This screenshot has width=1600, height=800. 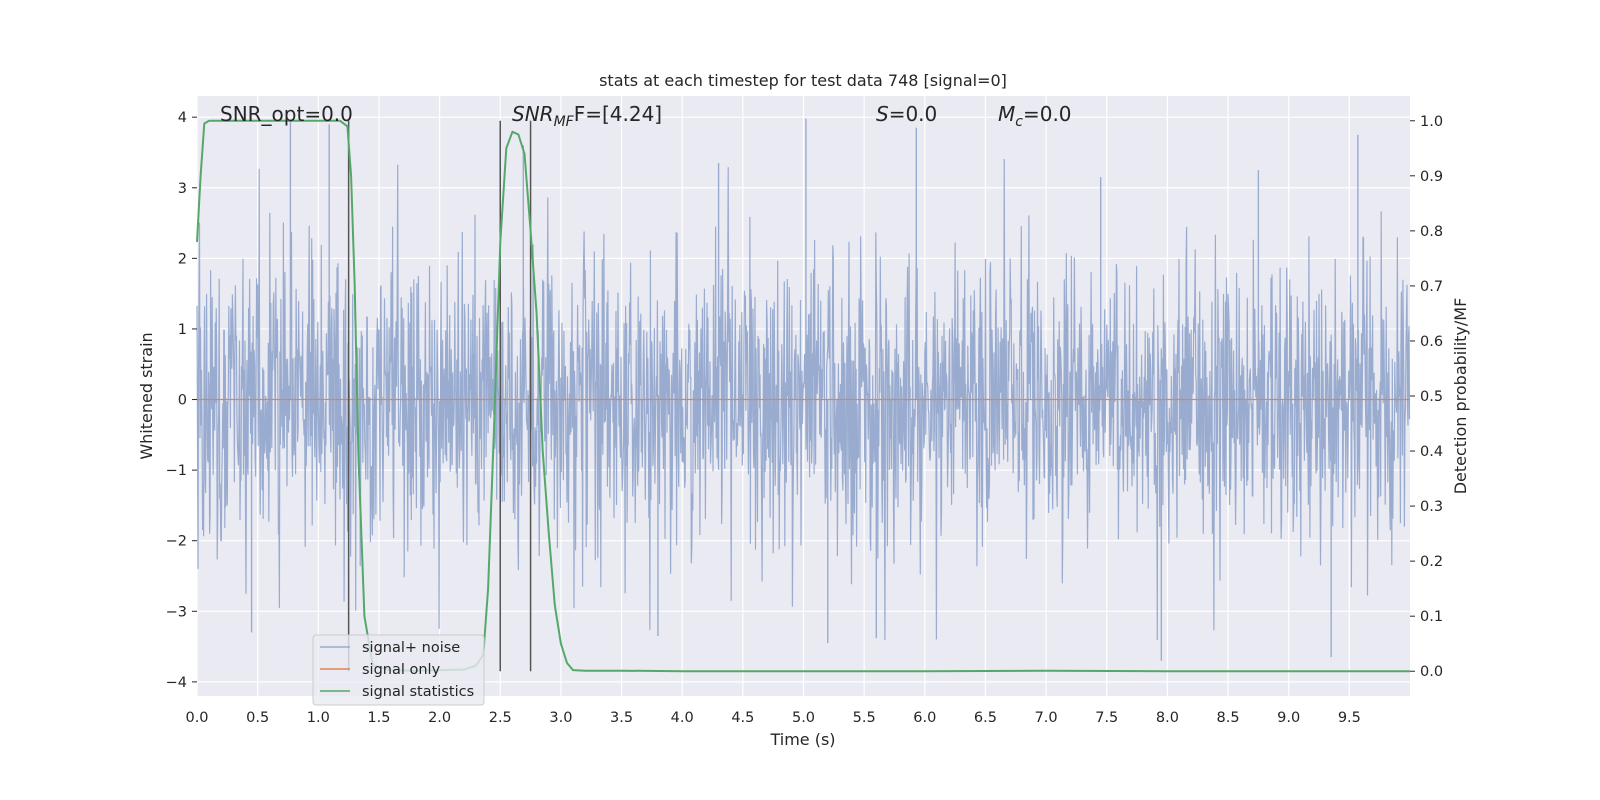 I want to click on x-tick-label: 1.0, so click(x=318, y=718).